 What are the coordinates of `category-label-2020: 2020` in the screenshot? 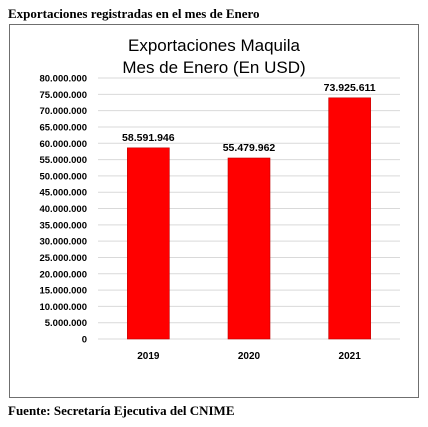 It's located at (249, 356).